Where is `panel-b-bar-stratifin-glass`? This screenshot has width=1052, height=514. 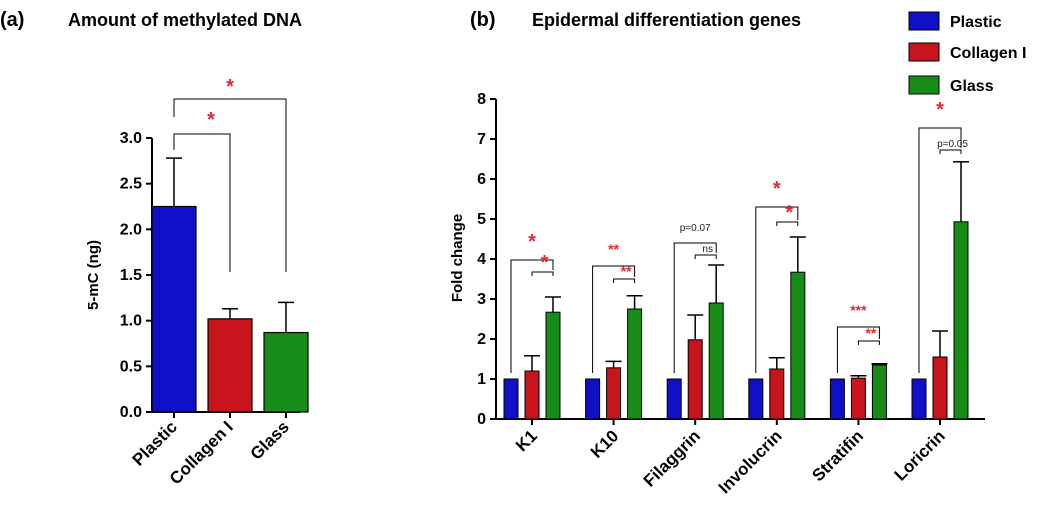
panel-b-bar-stratifin-glass is located at coordinates (879, 392).